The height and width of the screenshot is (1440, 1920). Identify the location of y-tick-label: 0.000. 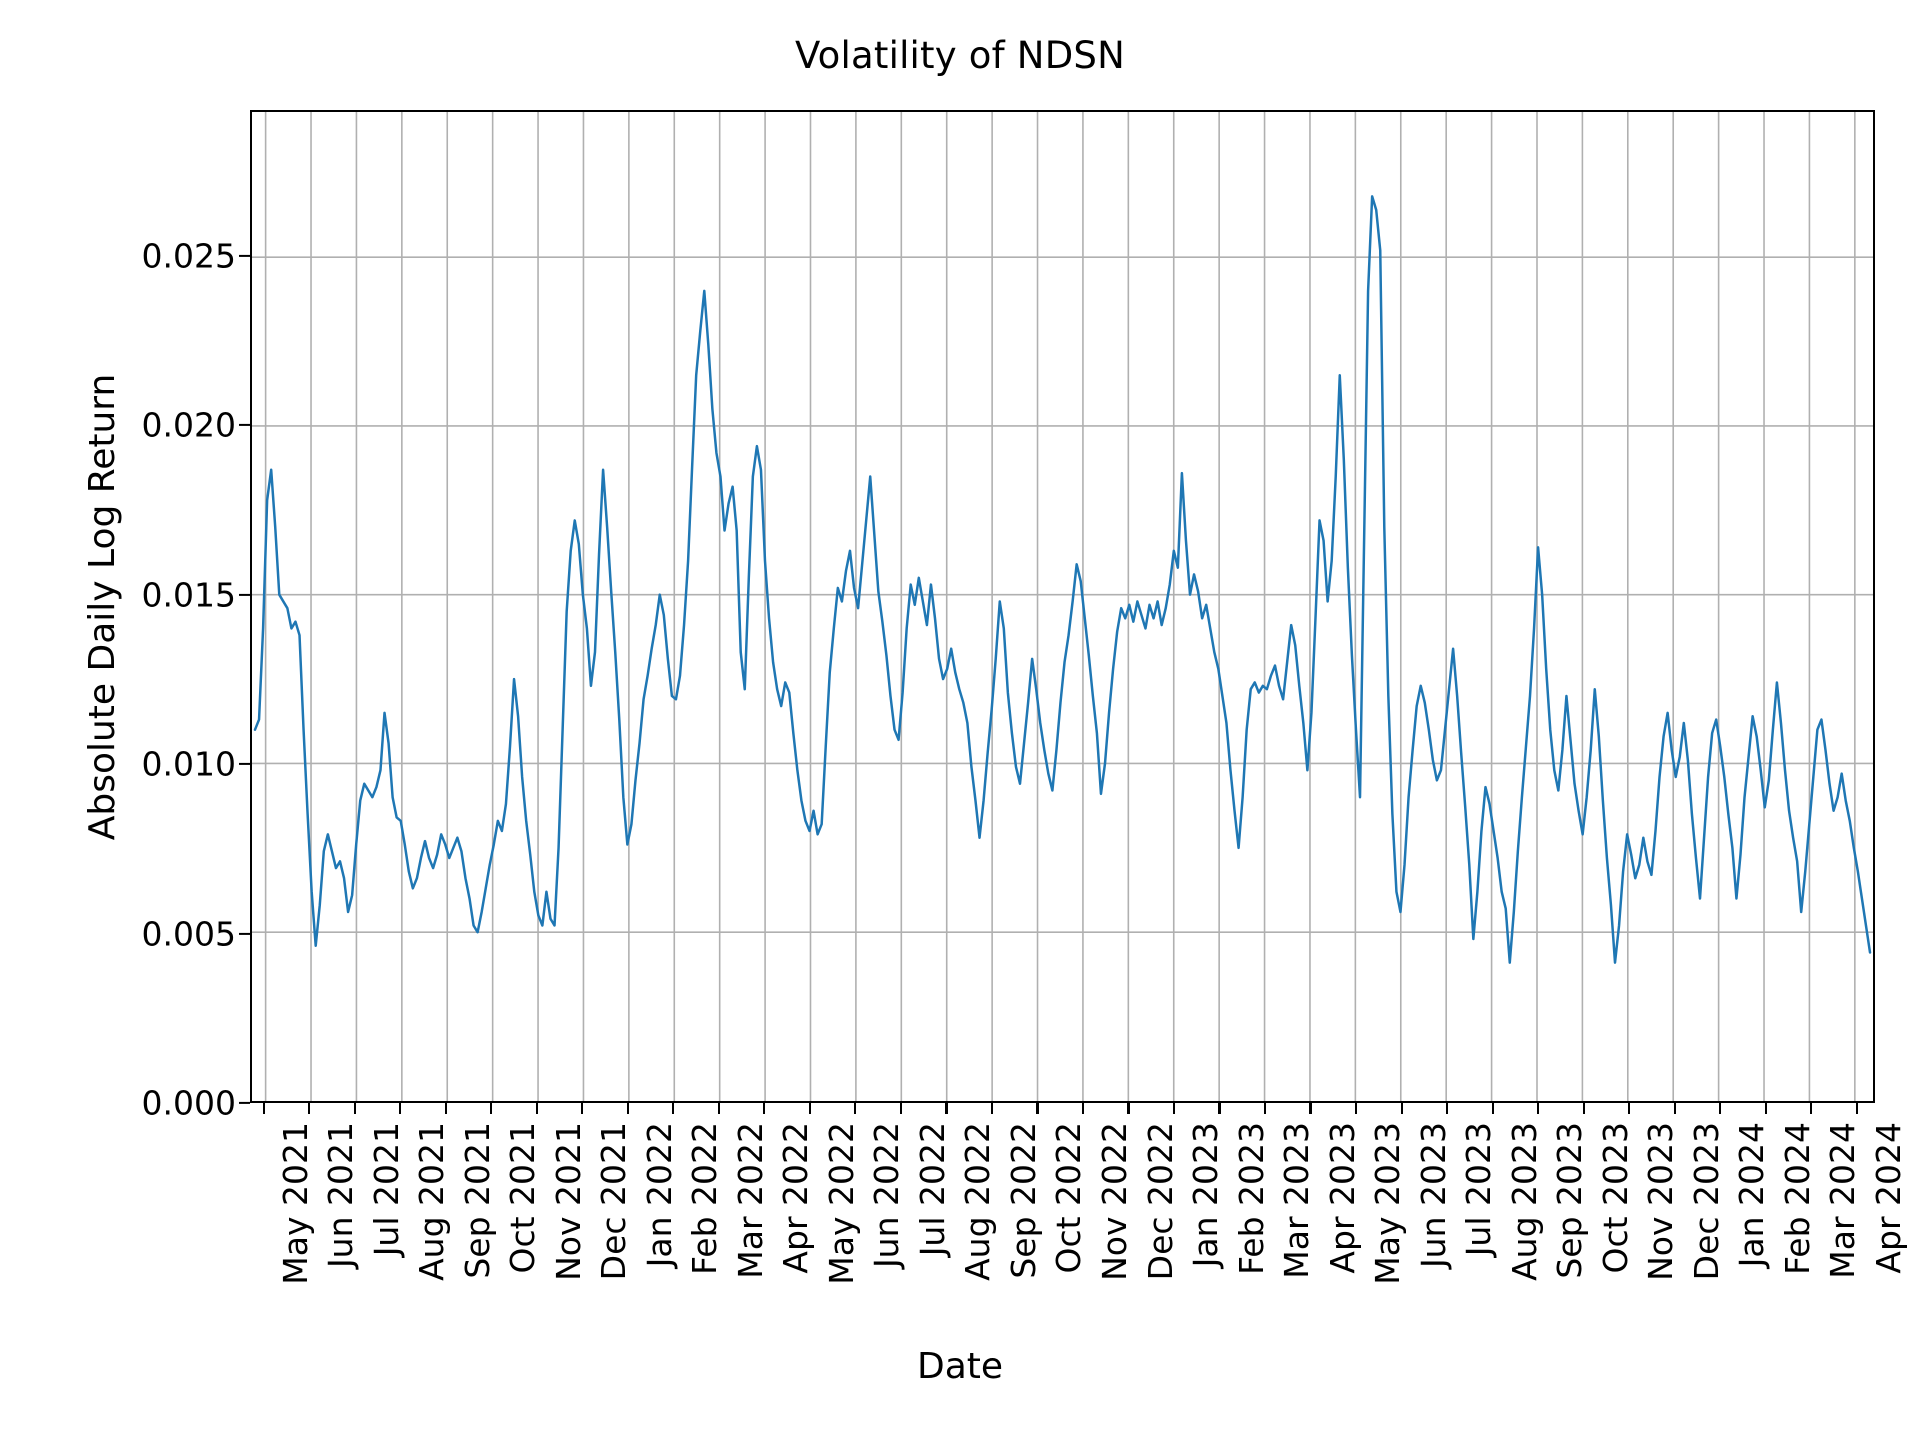
(188, 1103).